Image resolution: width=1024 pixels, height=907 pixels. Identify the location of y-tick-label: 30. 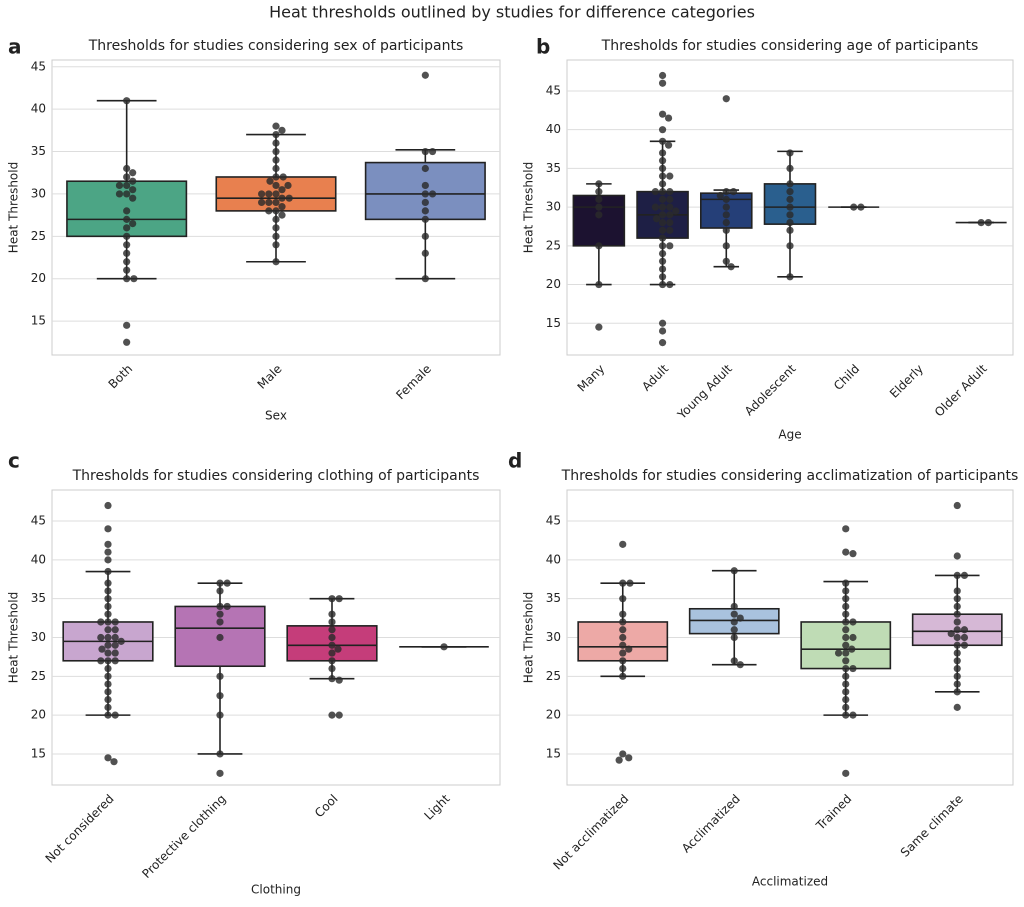
(38, 637).